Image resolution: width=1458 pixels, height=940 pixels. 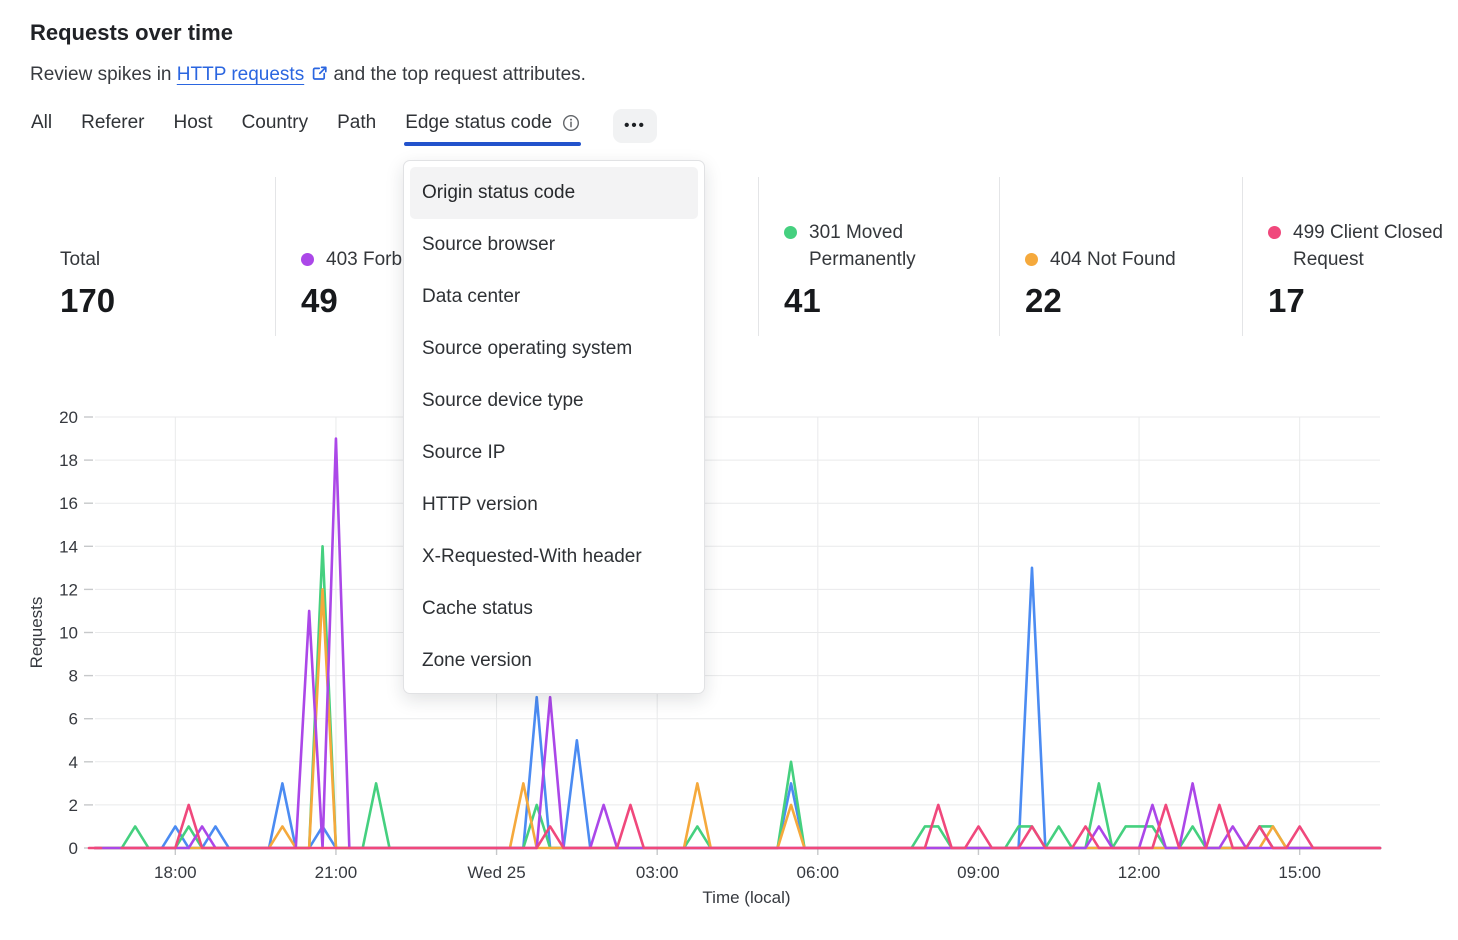 What do you see at coordinates (175, 872) in the screenshot?
I see `x-tick-label: 18:00` at bounding box center [175, 872].